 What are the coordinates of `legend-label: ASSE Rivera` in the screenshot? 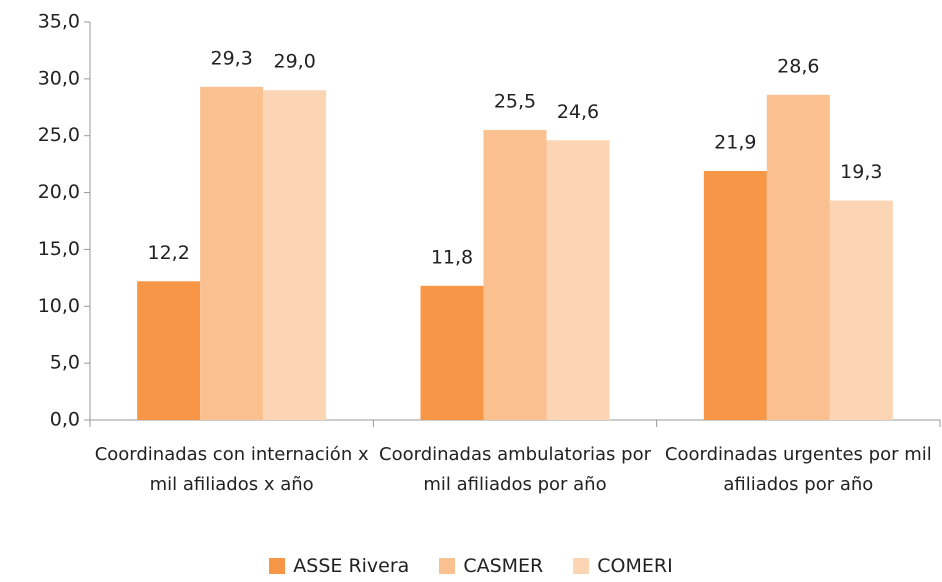 It's located at (351, 566).